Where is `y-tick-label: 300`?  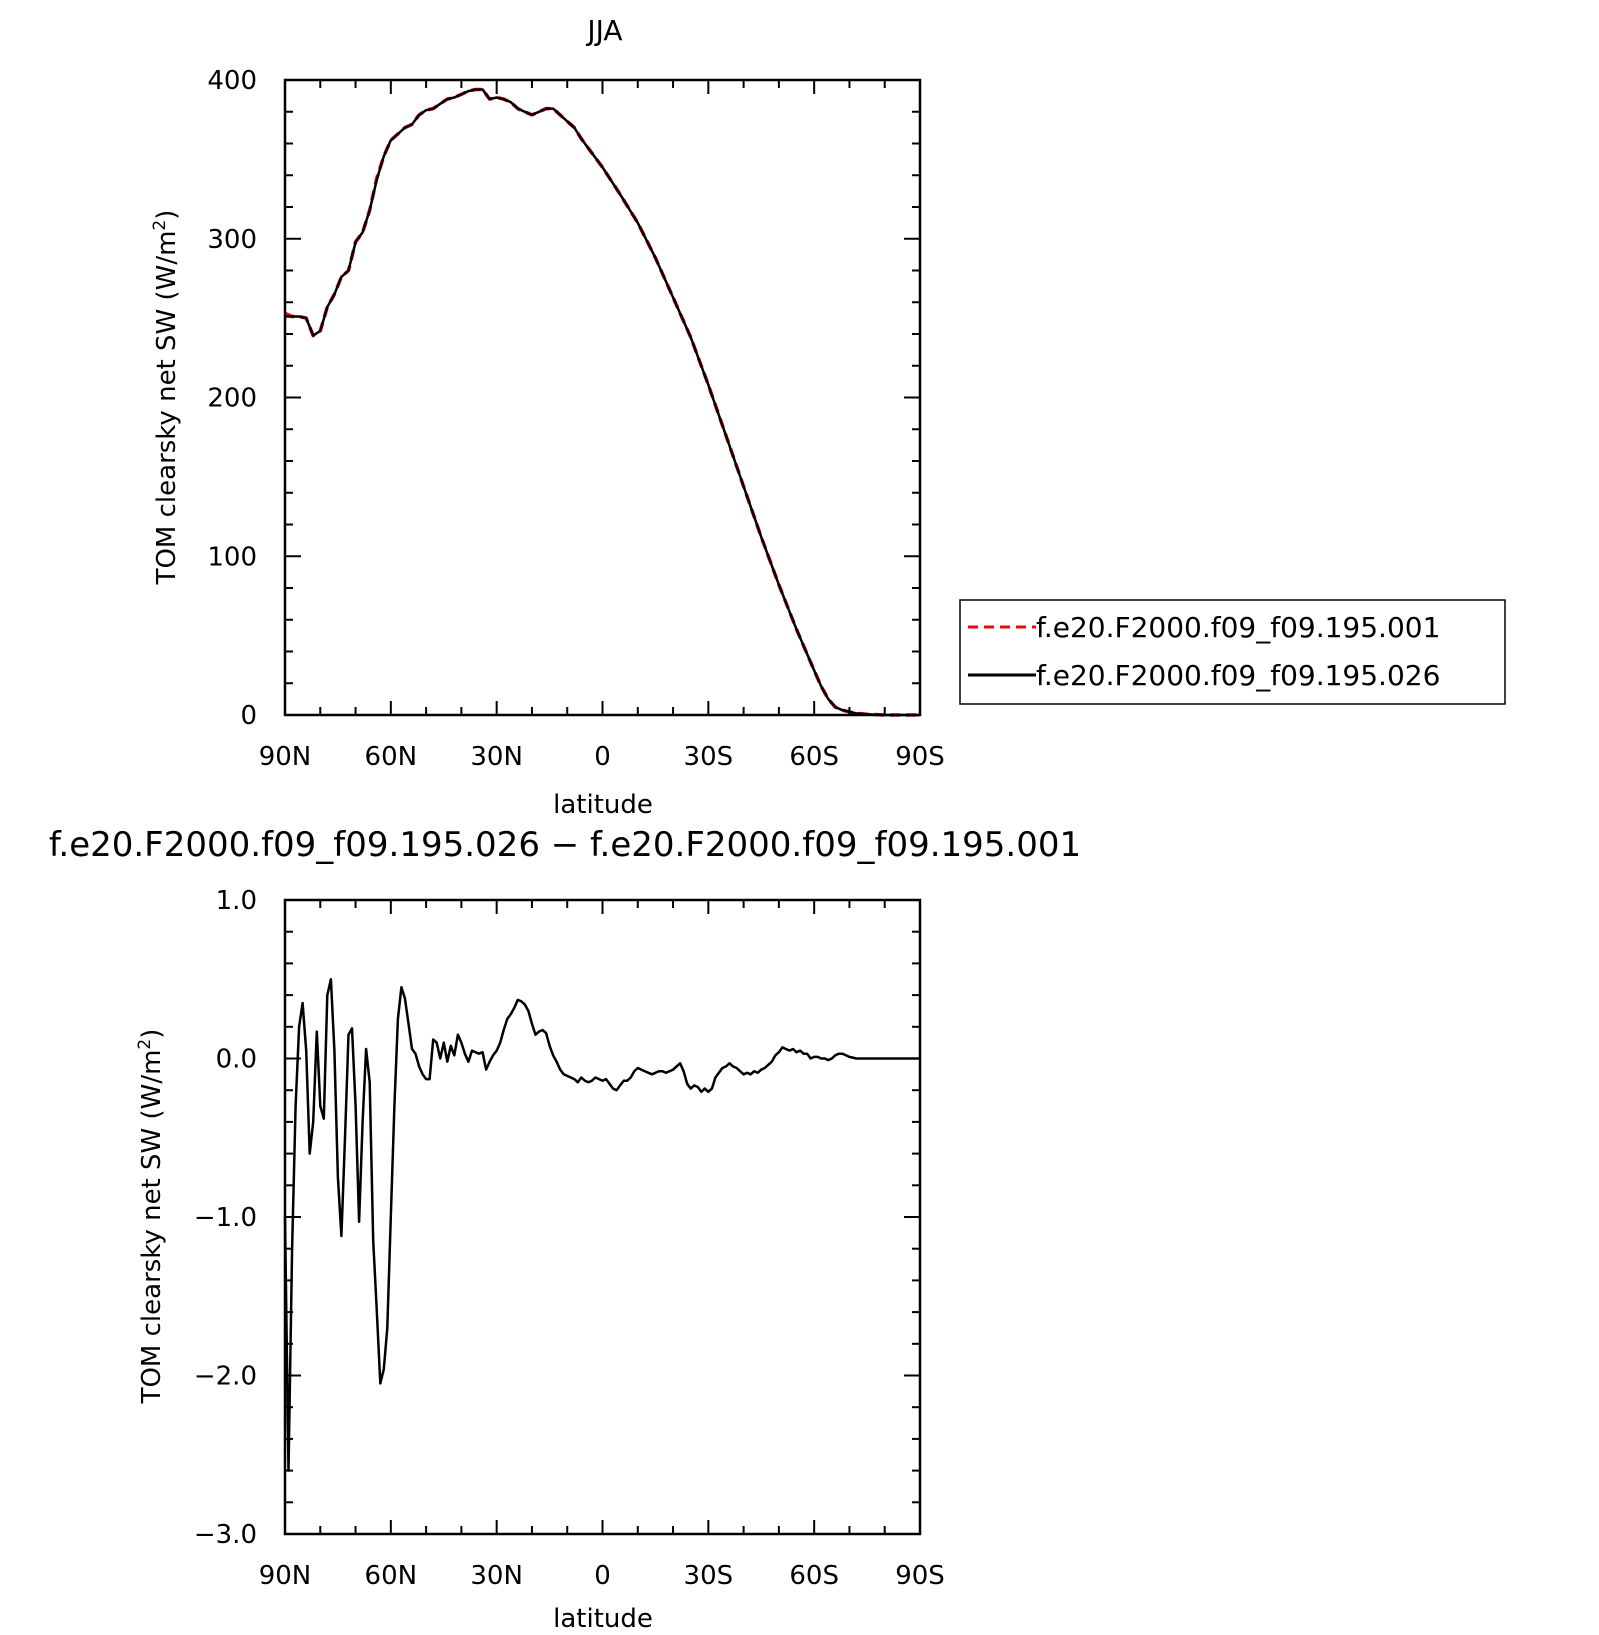
y-tick-label: 300 is located at coordinates (232, 240).